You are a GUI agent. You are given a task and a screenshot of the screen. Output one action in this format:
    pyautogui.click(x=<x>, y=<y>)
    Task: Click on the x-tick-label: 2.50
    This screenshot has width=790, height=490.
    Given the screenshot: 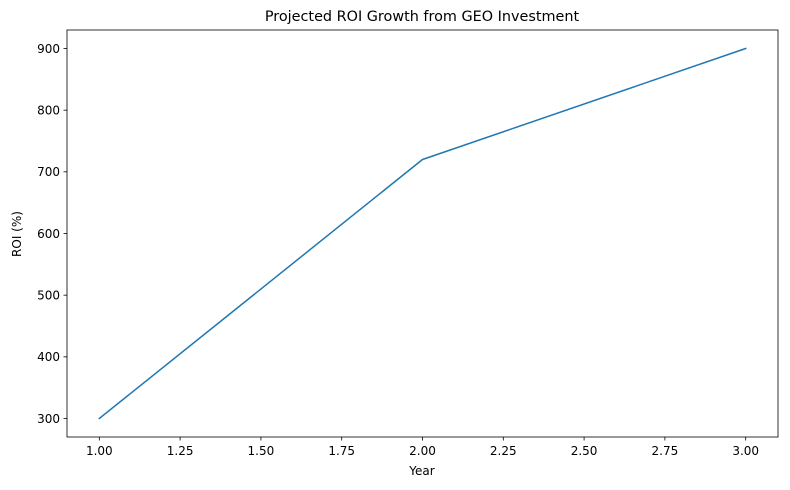 What is the action you would take?
    pyautogui.click(x=584, y=451)
    